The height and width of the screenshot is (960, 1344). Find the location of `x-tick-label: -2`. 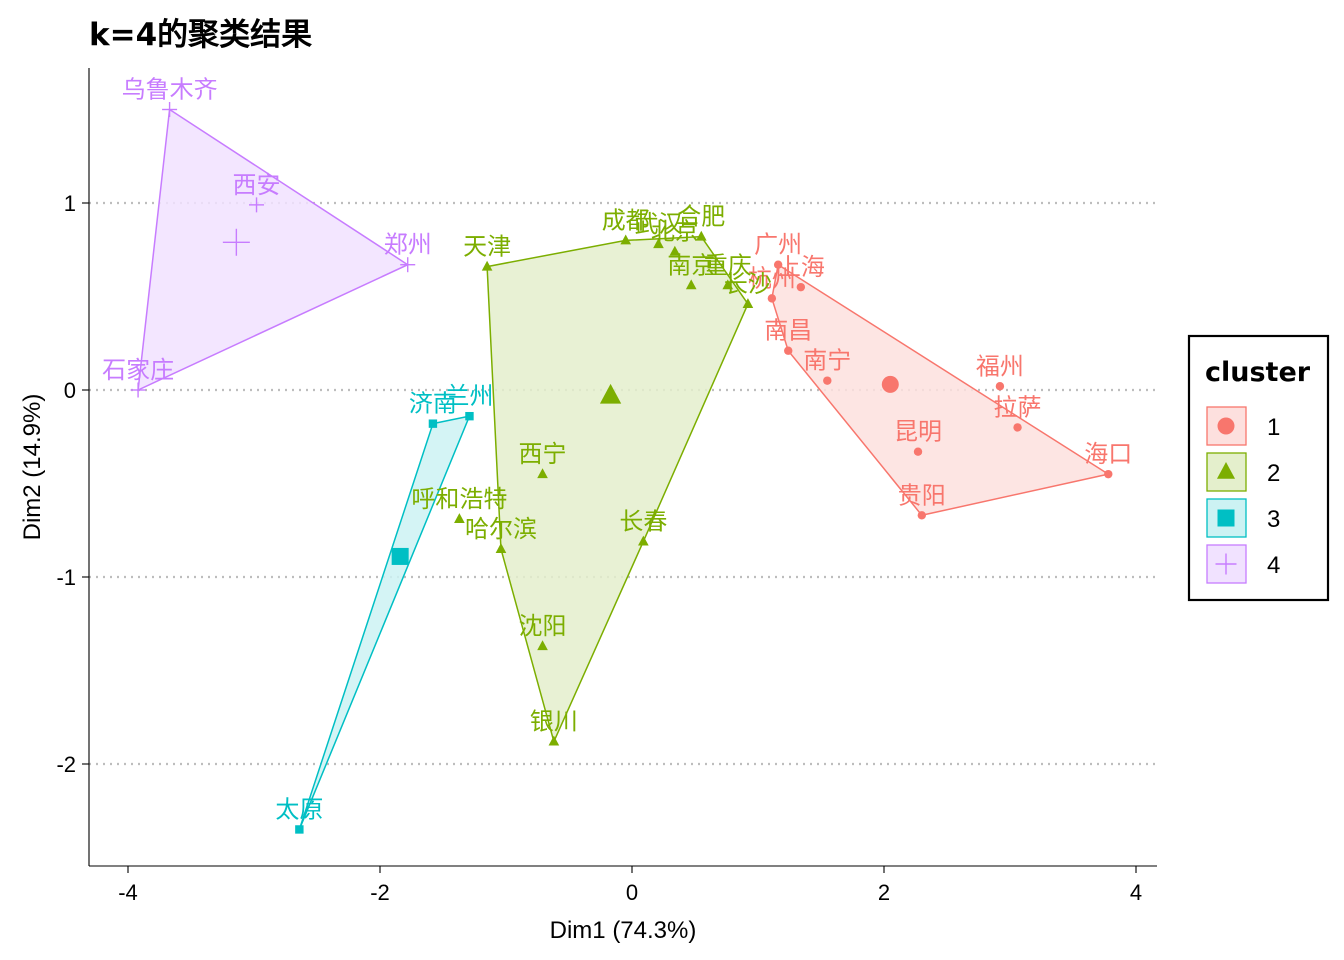

x-tick-label: -2 is located at coordinates (380, 892).